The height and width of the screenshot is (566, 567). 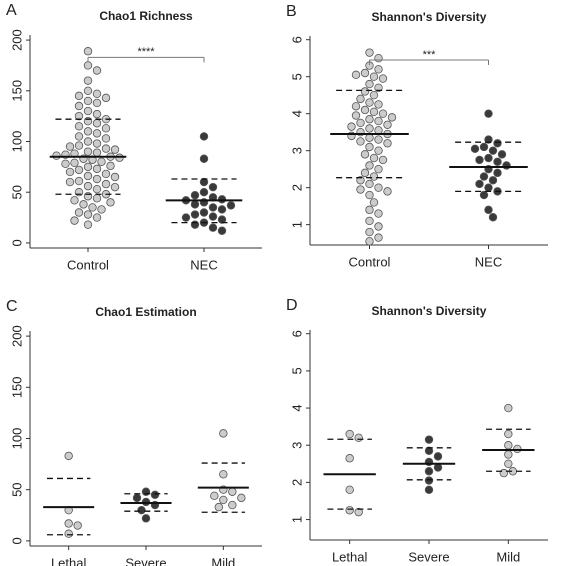 I want to click on y-tick-label: 1, so click(x=296, y=224).